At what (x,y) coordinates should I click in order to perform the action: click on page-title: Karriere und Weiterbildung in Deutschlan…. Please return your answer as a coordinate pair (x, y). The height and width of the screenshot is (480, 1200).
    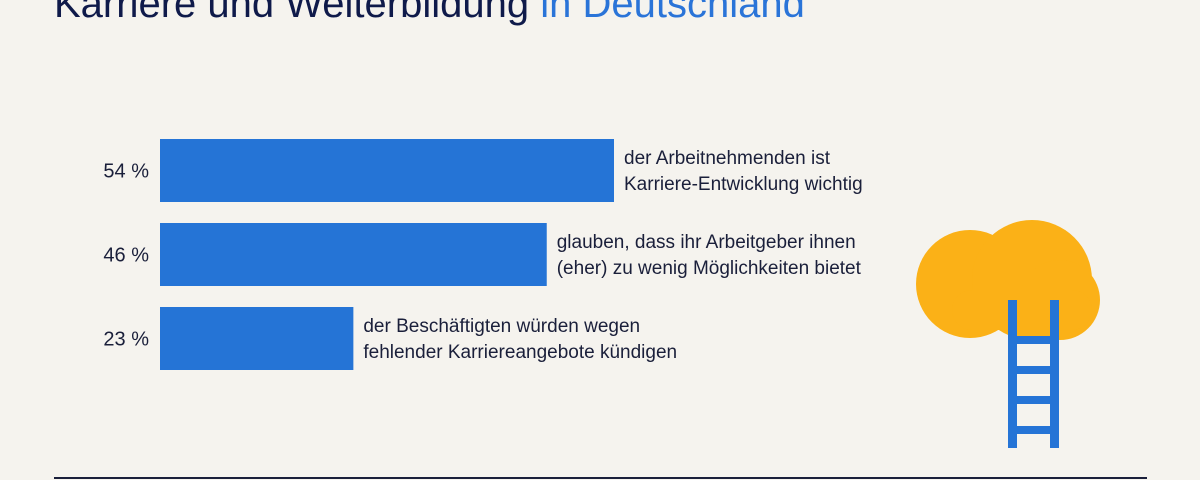
    Looking at the image, I should click on (429, 15).